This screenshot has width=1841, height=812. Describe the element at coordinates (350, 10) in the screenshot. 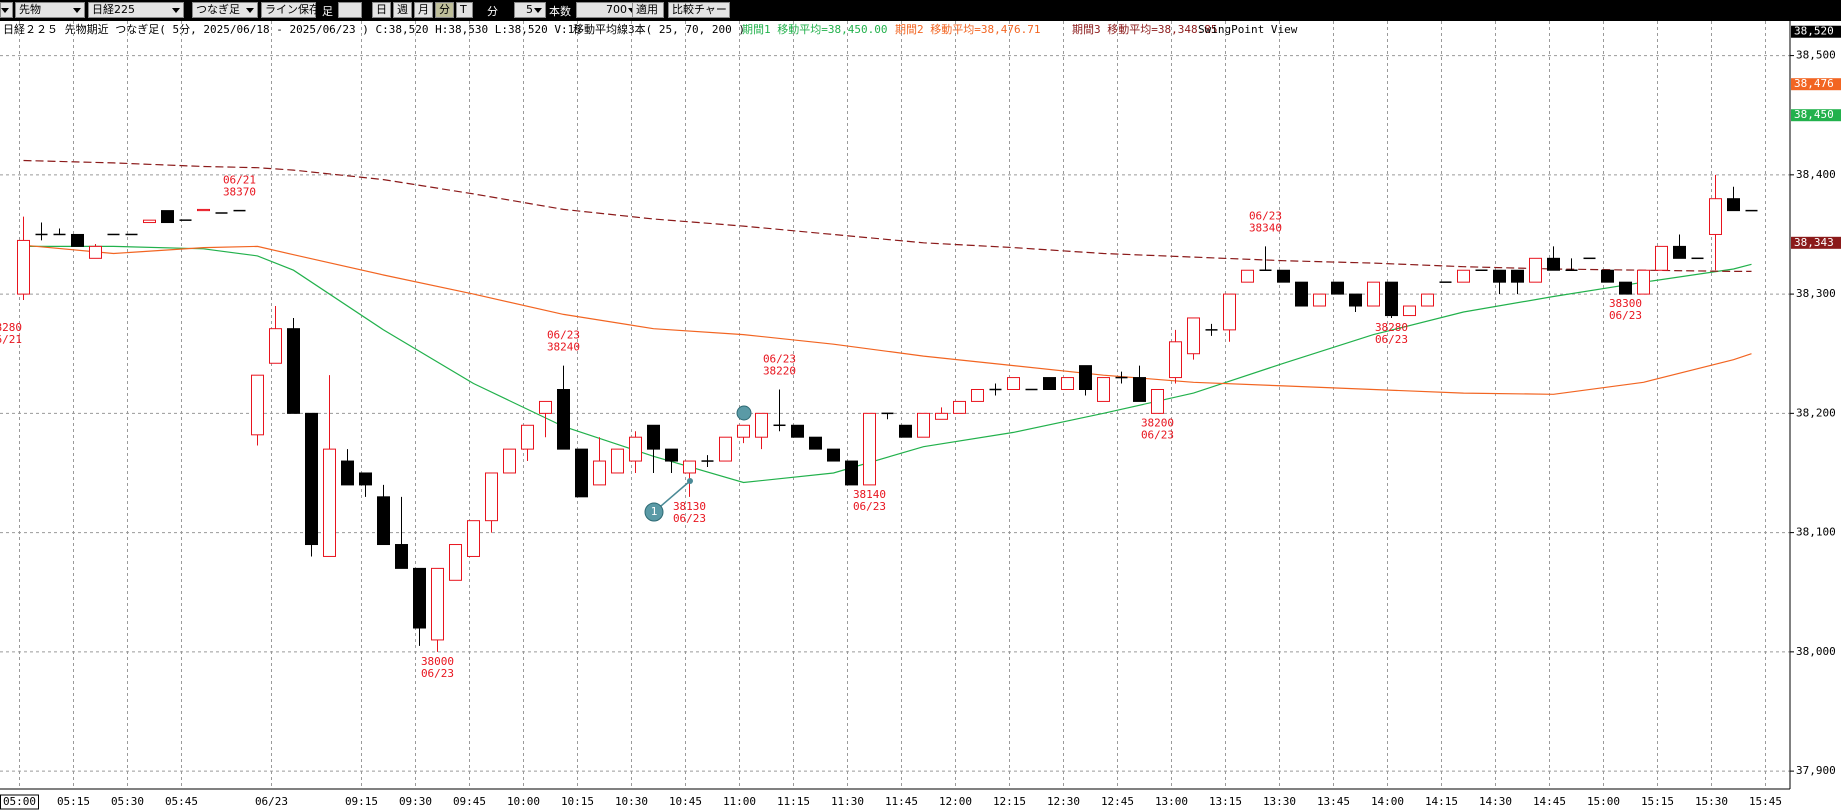

I see `bar-option` at that location.